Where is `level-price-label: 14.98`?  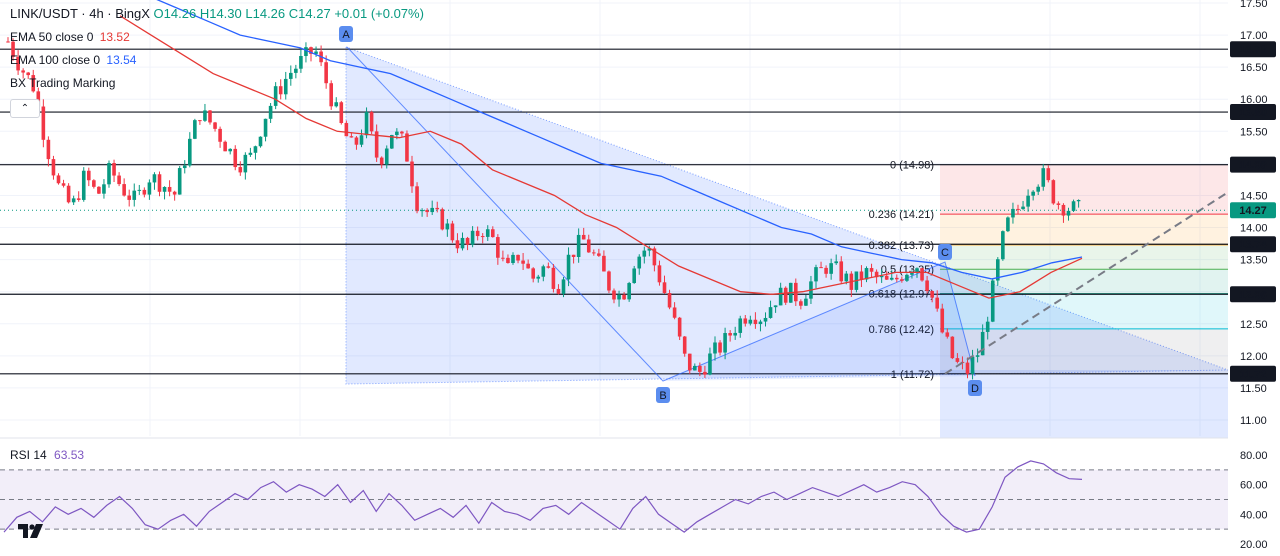
level-price-label: 14.98 is located at coordinates (1253, 166).